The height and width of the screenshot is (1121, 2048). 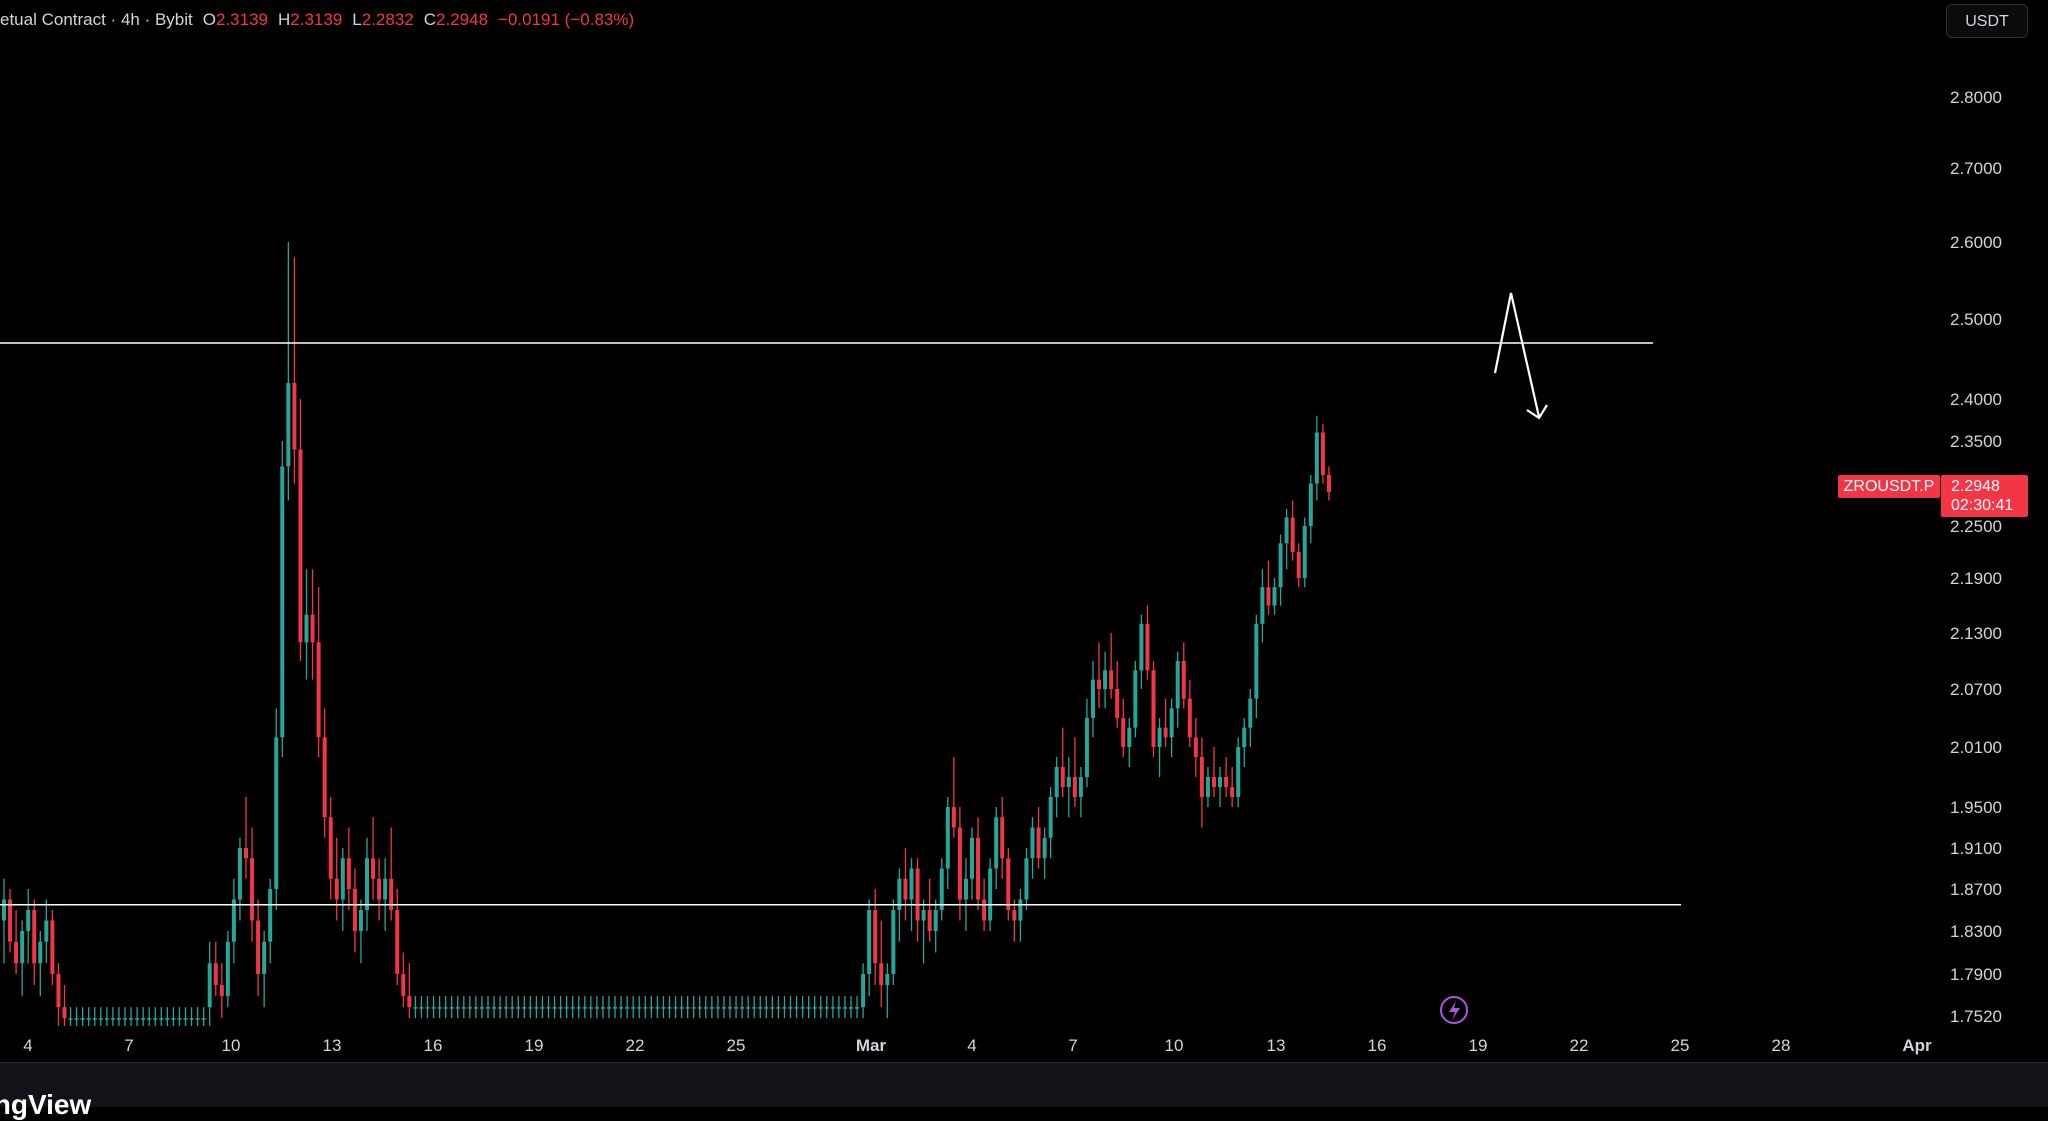 I want to click on y-axis-tick-label: 2.1300, so click(x=1976, y=633).